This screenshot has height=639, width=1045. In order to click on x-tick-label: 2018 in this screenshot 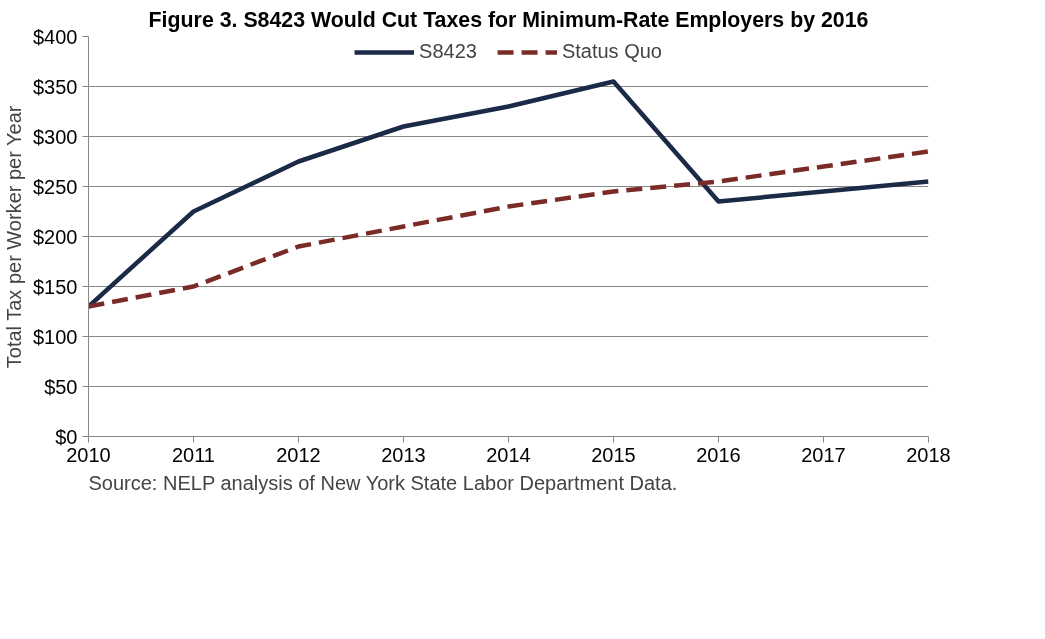, I will do `click(928, 454)`.